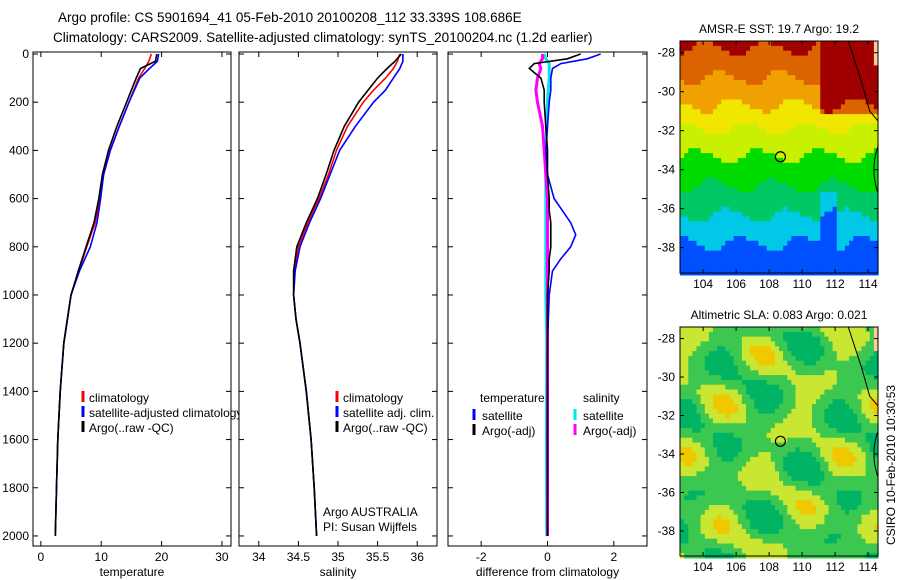 The width and height of the screenshot is (900, 580). Describe the element at coordinates (736, 567) in the screenshot. I see `lon-tick-label: 106` at that location.